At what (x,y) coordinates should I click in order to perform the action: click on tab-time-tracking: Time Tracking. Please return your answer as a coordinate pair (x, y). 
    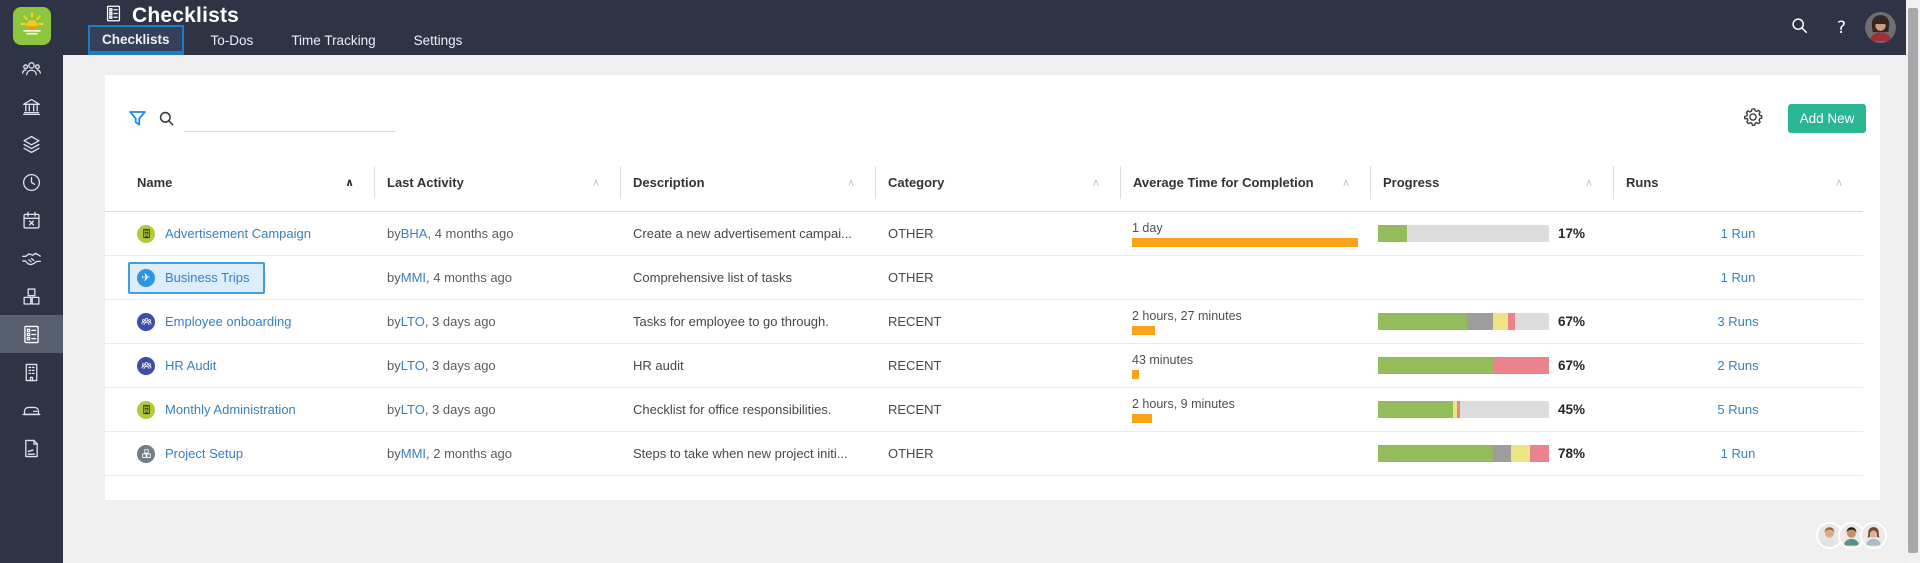
    Looking at the image, I should click on (333, 40).